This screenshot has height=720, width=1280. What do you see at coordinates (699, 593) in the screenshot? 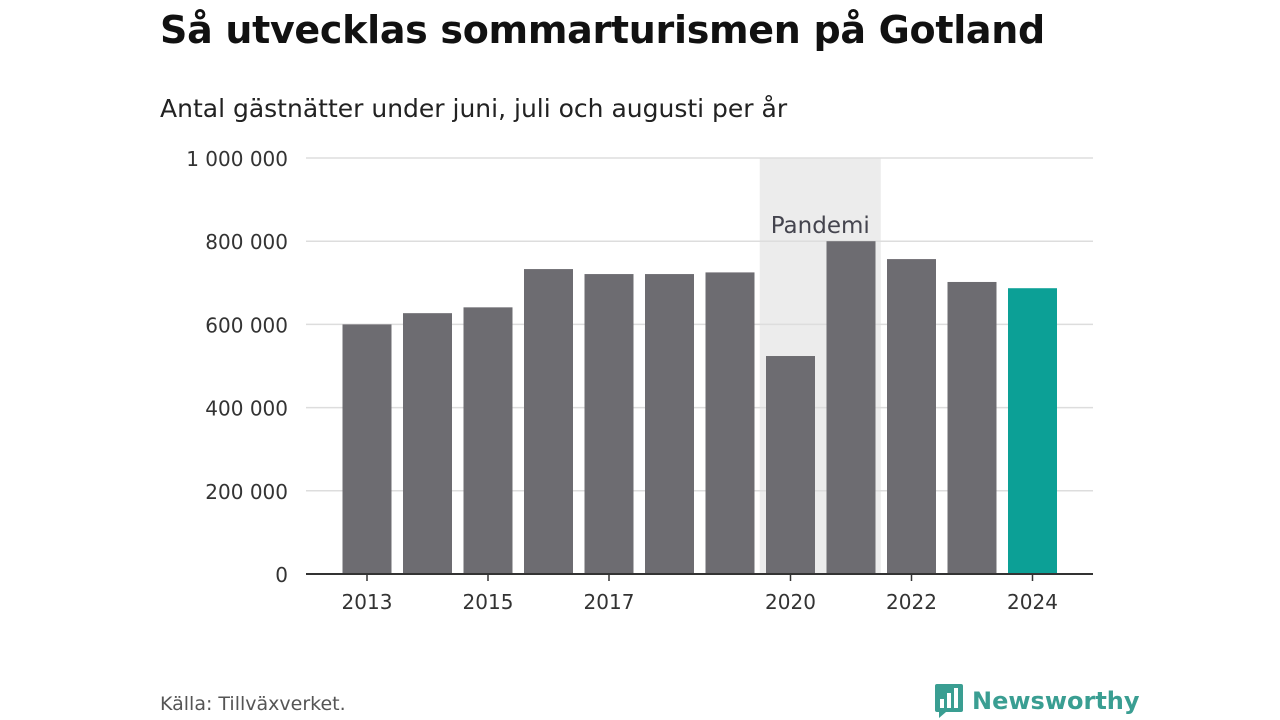
I see `x-axis-ticks: 2013 2015 2017 2020 2022 2024` at bounding box center [699, 593].